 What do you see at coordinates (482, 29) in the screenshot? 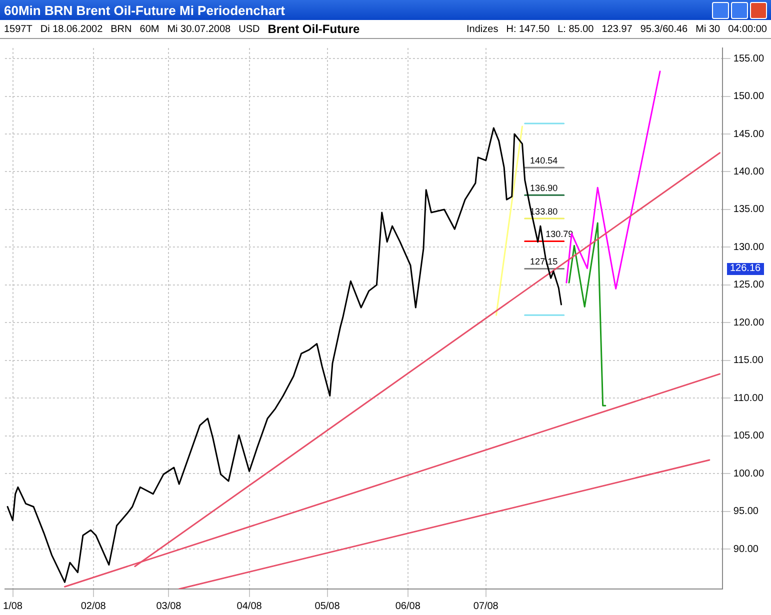
I see `text: Indizes` at bounding box center [482, 29].